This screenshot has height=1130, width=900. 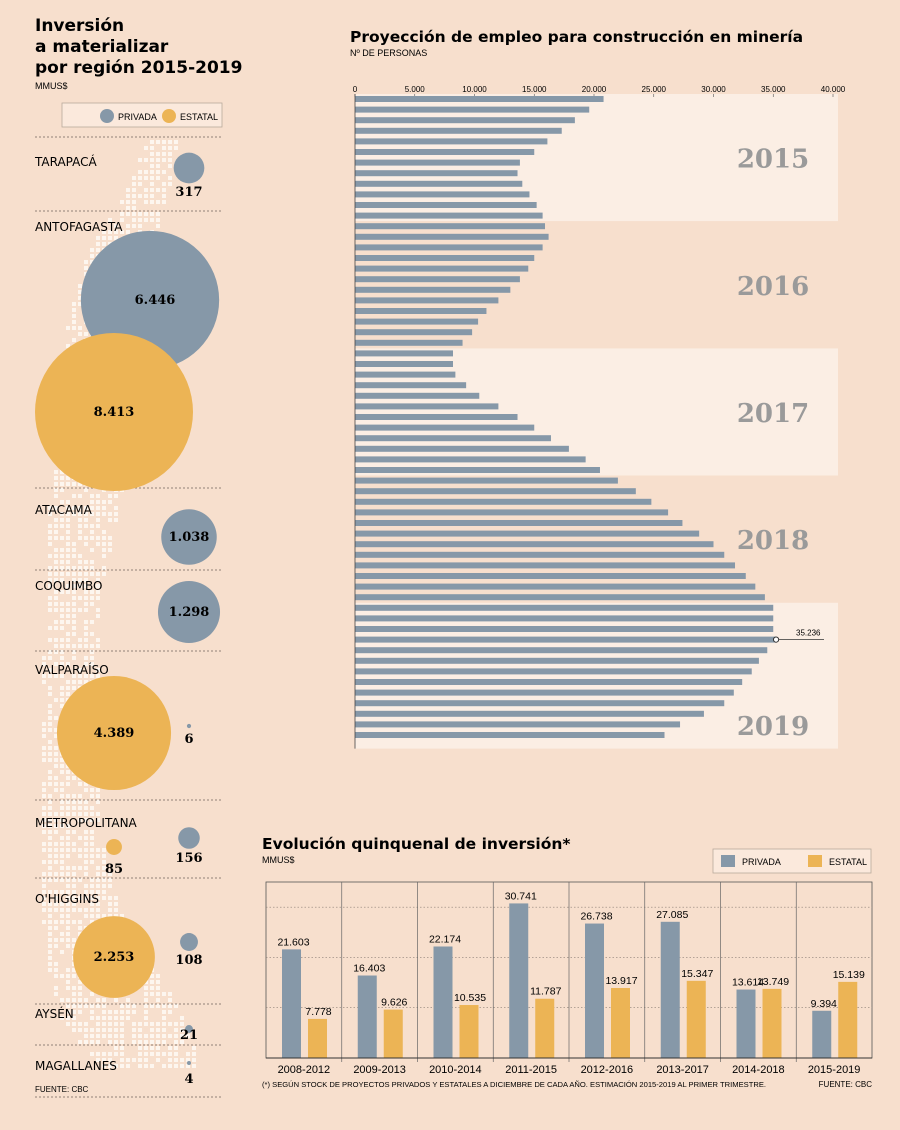 What do you see at coordinates (114, 957) in the screenshot?
I see `state-value-label: 2.253` at bounding box center [114, 957].